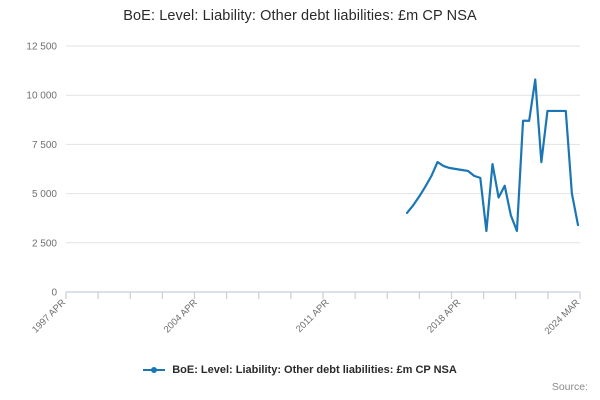 The image size is (600, 400). Describe the element at coordinates (444, 316) in the screenshot. I see `x-axis-tick-label: 2018 APR` at that location.